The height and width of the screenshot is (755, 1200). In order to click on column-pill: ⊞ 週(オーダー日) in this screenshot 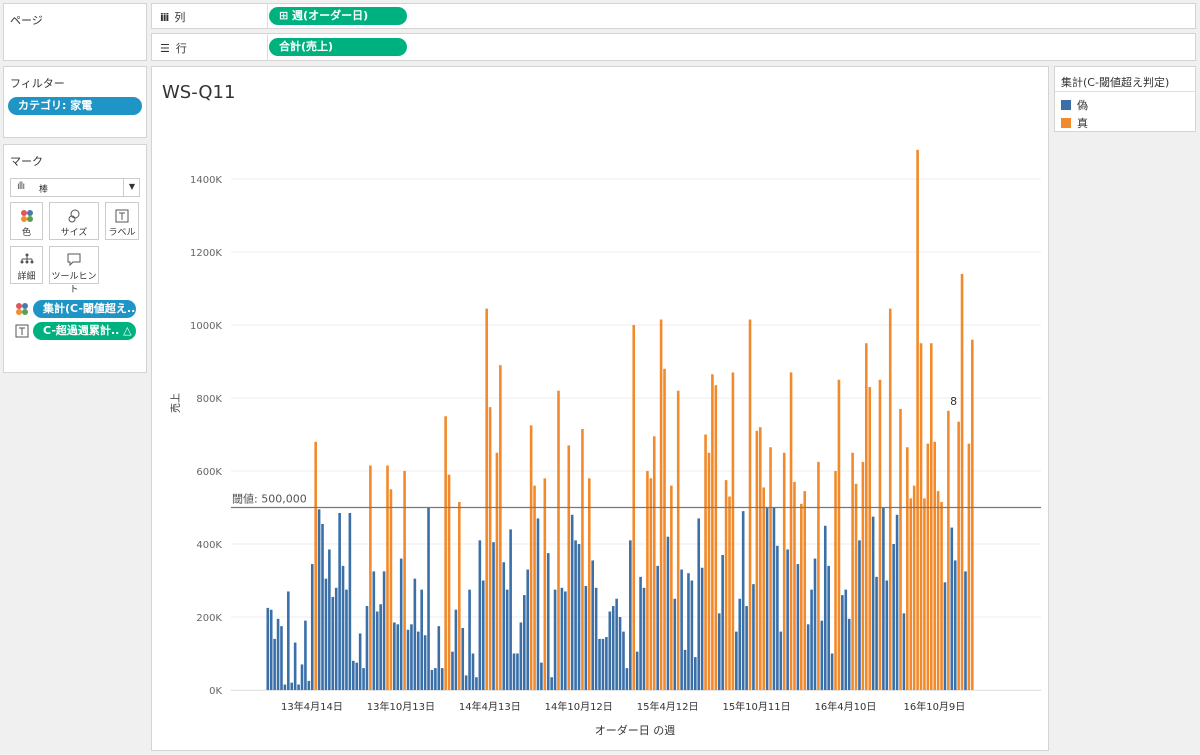, I will do `click(338, 16)`.